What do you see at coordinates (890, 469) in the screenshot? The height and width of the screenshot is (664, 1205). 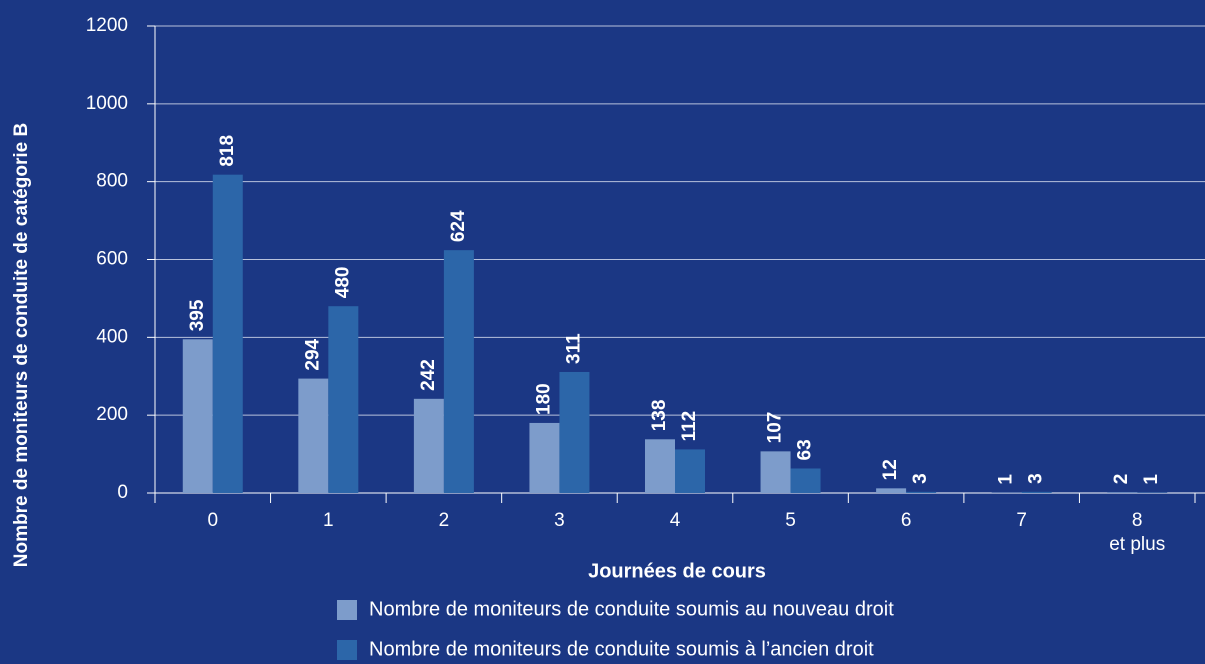 I see `value-label: 12` at bounding box center [890, 469].